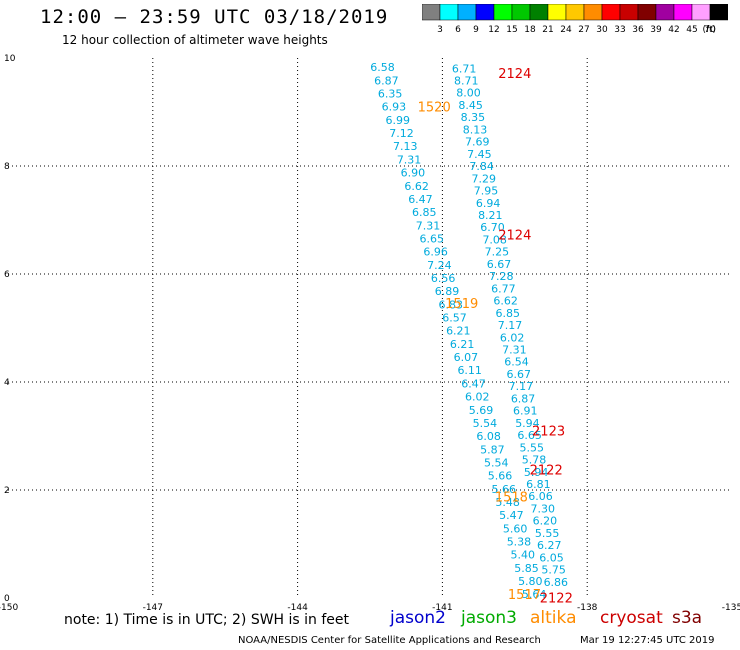  I want to click on swh-value-track-b: 6.71, so click(464, 68).